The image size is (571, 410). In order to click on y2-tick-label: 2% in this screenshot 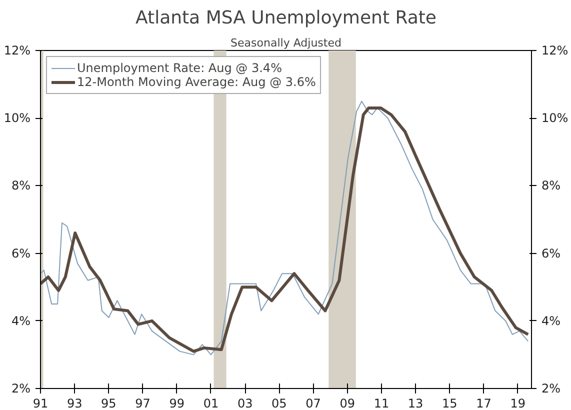, I will do `click(551, 389)`.